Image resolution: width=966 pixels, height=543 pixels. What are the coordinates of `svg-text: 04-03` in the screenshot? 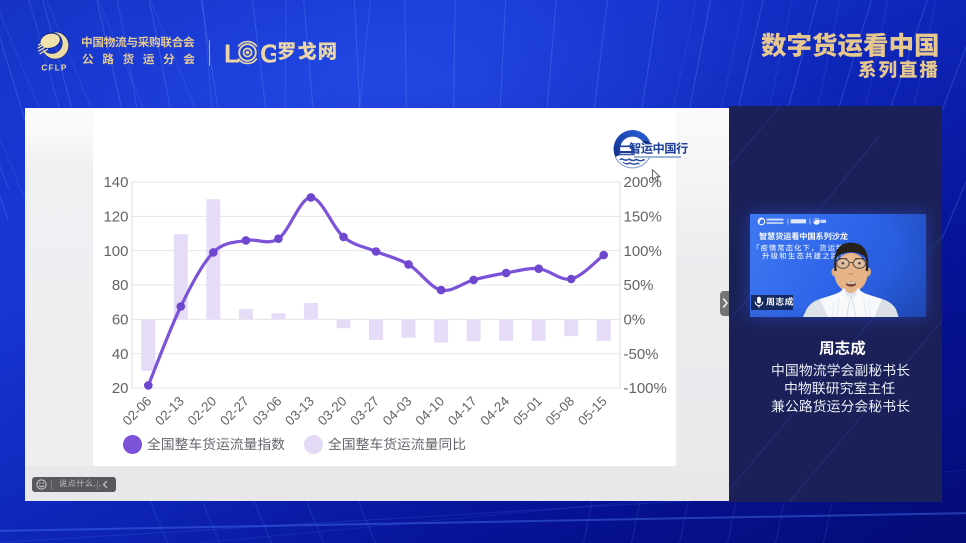 It's located at (397, 411).